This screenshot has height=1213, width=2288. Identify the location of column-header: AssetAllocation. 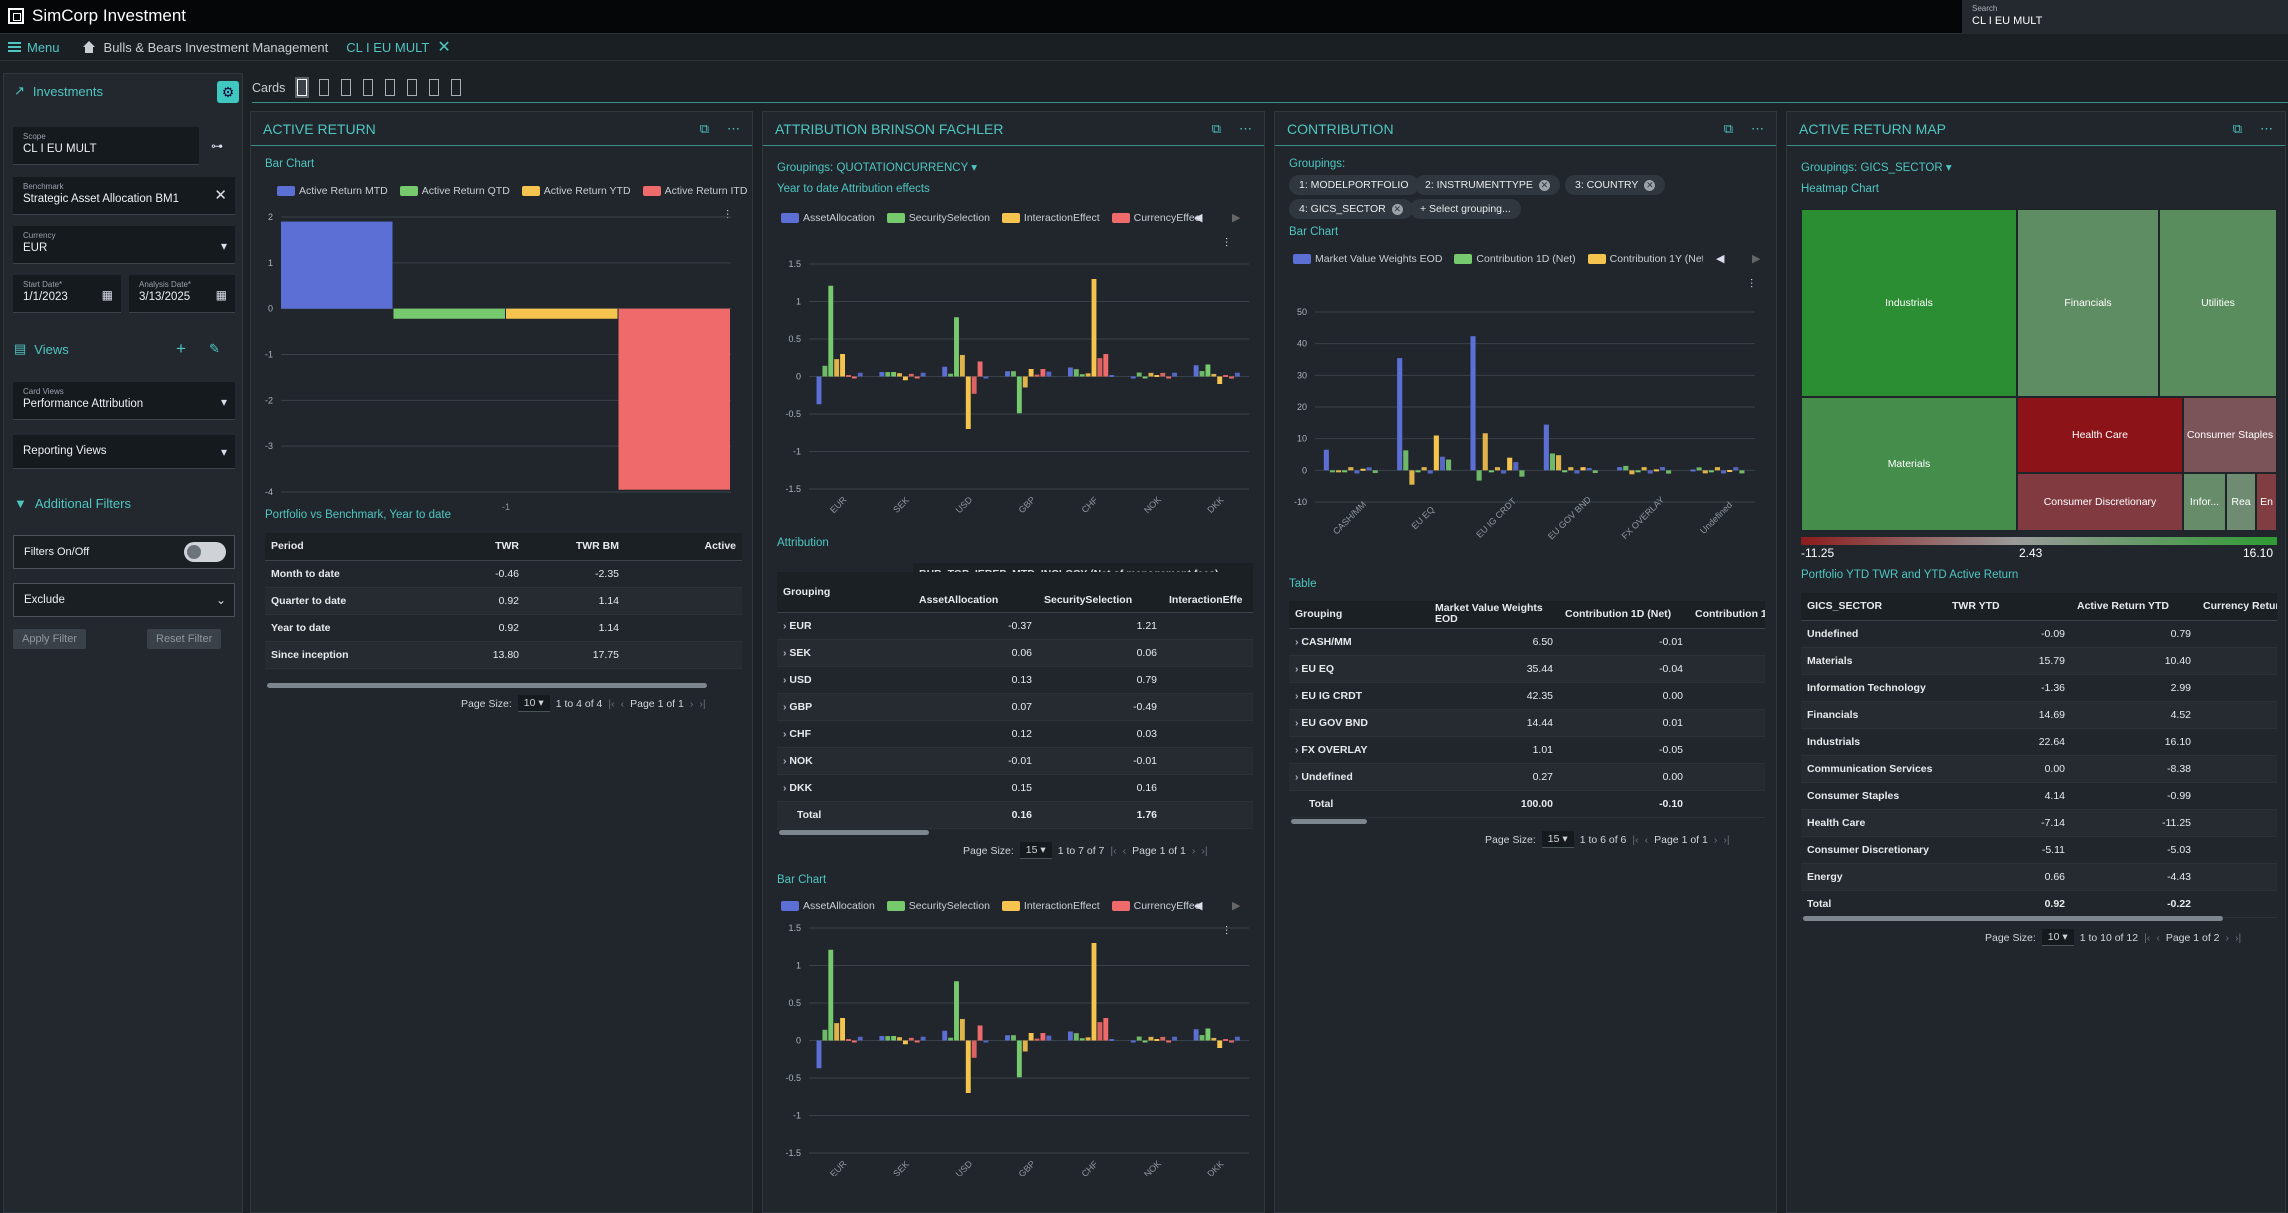
(975, 592).